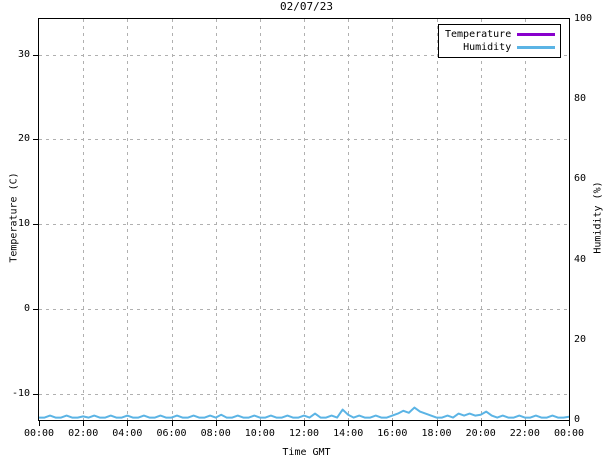  What do you see at coordinates (480, 433) in the screenshot?
I see `x-tick-label: 20:00` at bounding box center [480, 433].